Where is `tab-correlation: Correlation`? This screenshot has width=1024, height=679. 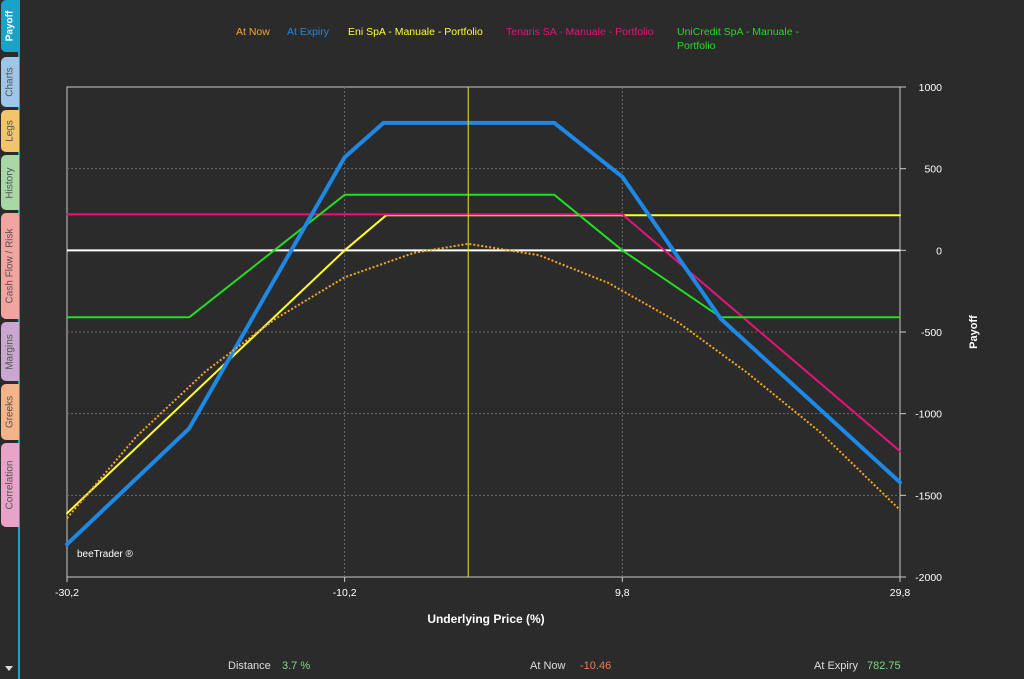 tab-correlation: Correlation is located at coordinates (10, 485).